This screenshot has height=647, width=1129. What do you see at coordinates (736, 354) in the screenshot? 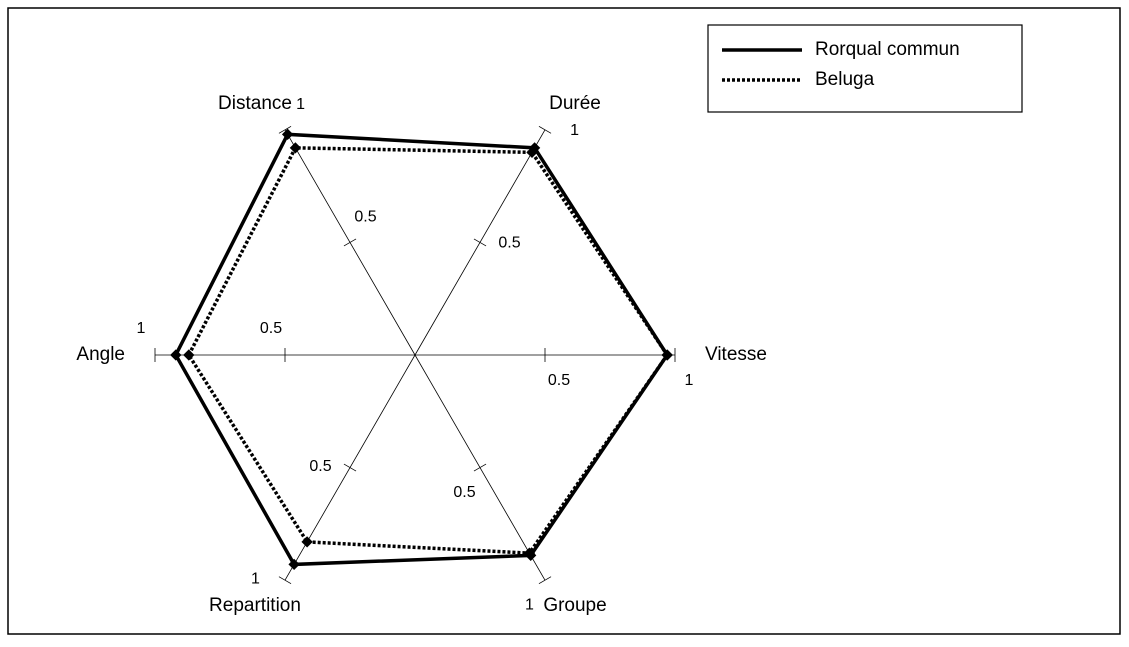
I see `category-label: Vitesse` at bounding box center [736, 354].